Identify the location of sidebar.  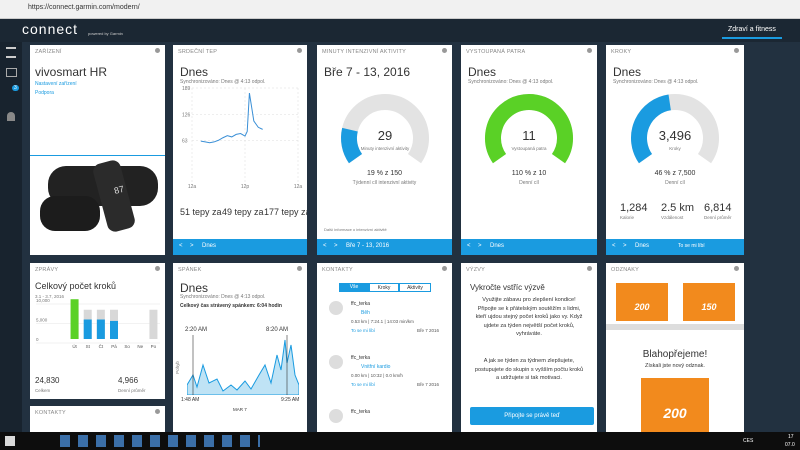
(11, 237).